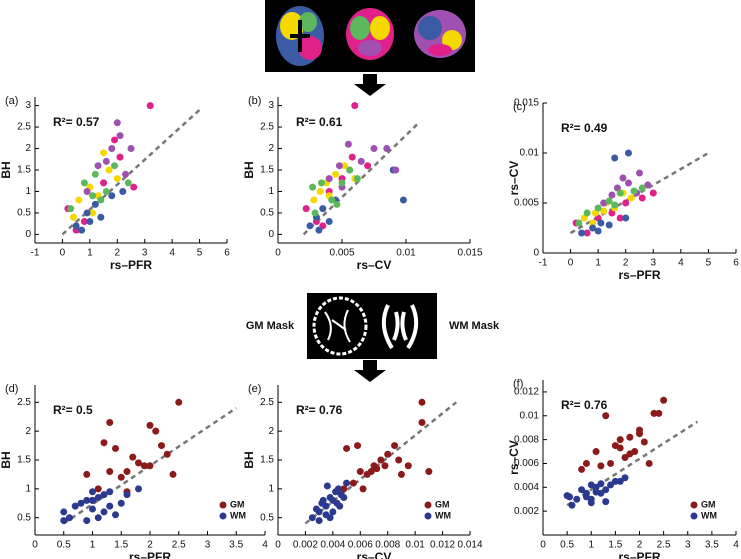 Image resolution: width=741 pixels, height=559 pixels. I want to click on y-tick-label: 0.004, so click(526, 487).